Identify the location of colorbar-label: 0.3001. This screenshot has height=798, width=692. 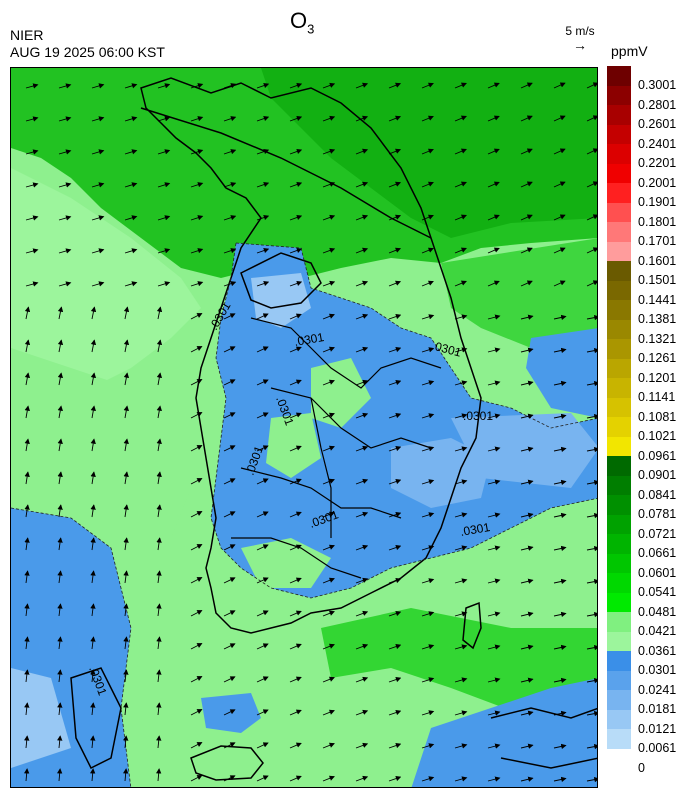
(657, 85).